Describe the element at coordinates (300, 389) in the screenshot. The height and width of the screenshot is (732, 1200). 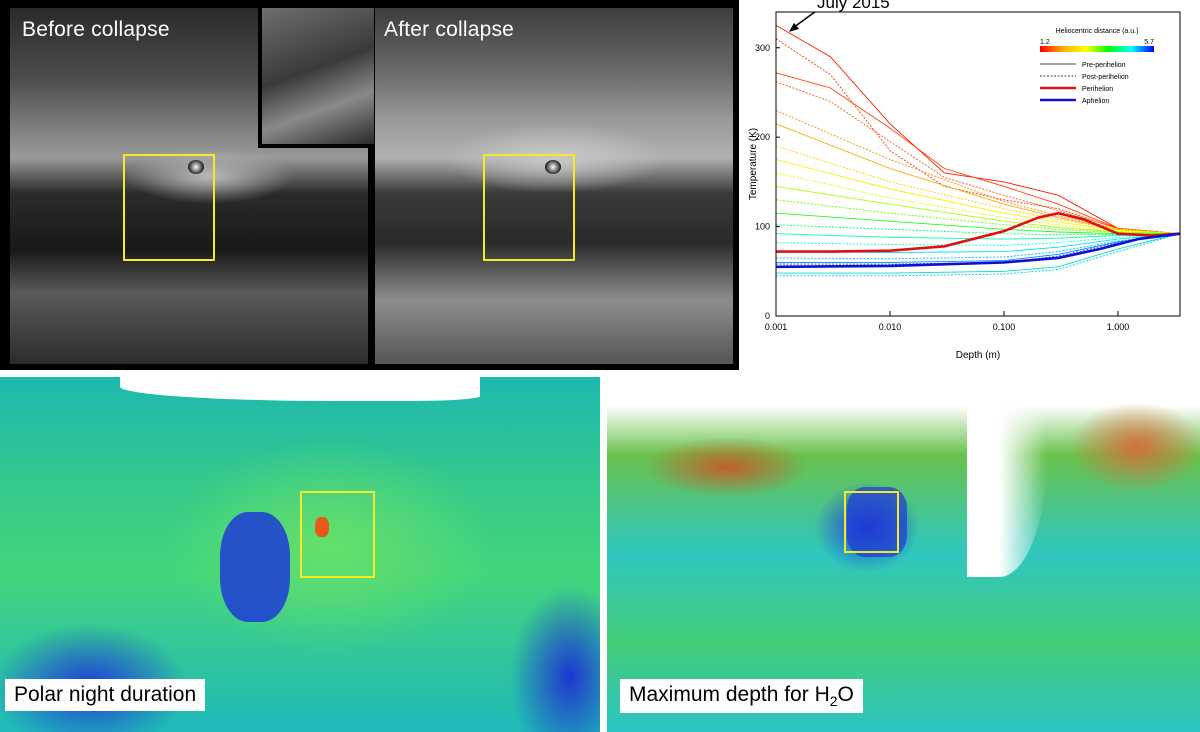
I see `map-left-sky` at that location.